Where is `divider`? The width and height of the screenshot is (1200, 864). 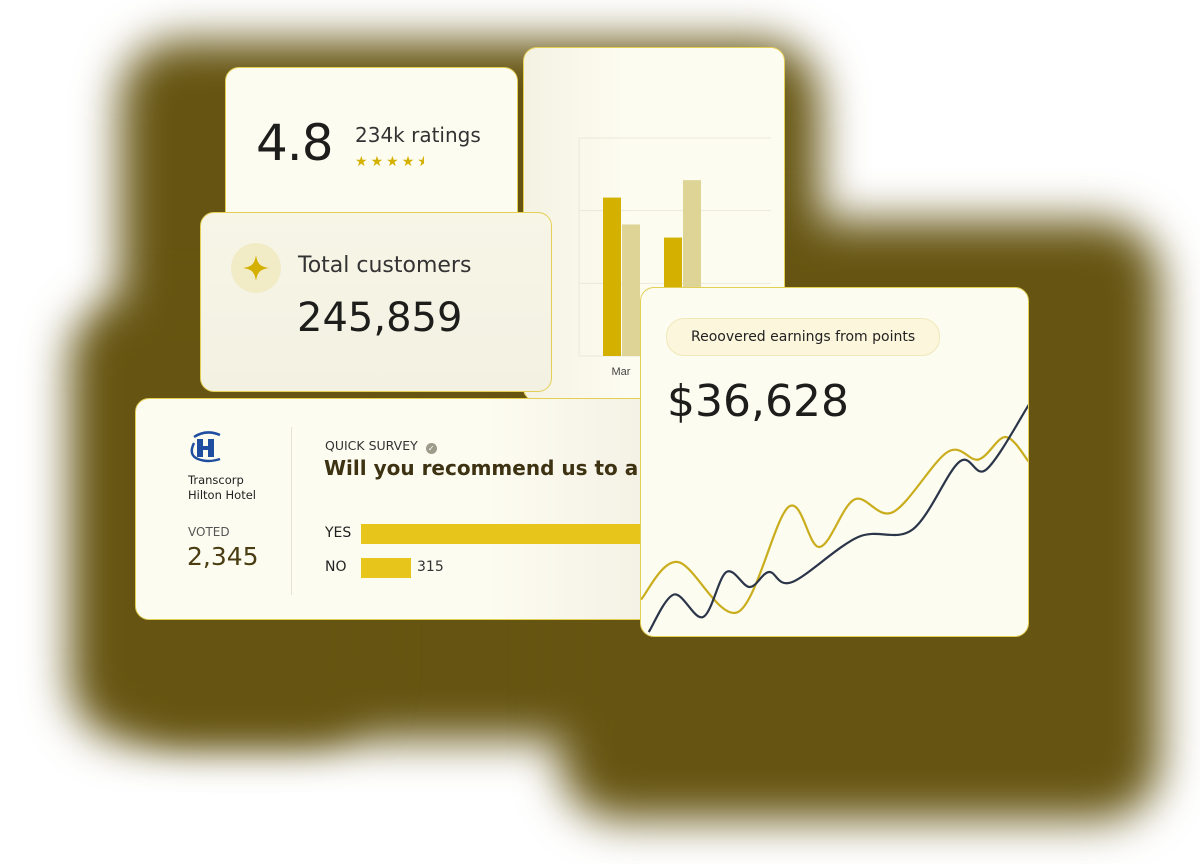 divider is located at coordinates (291, 511).